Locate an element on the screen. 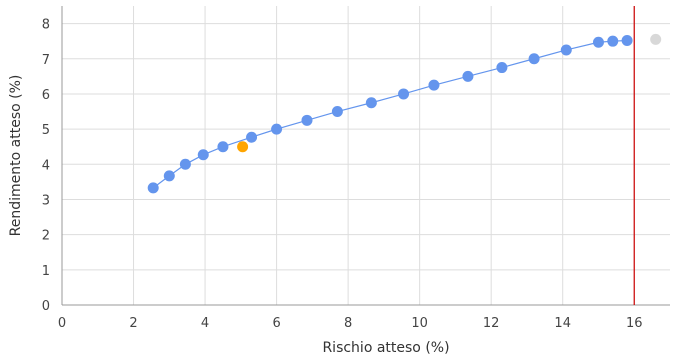 The height and width of the screenshot is (356, 674). y-axis-label: Rendimento atteso (%) is located at coordinates (16, 156).